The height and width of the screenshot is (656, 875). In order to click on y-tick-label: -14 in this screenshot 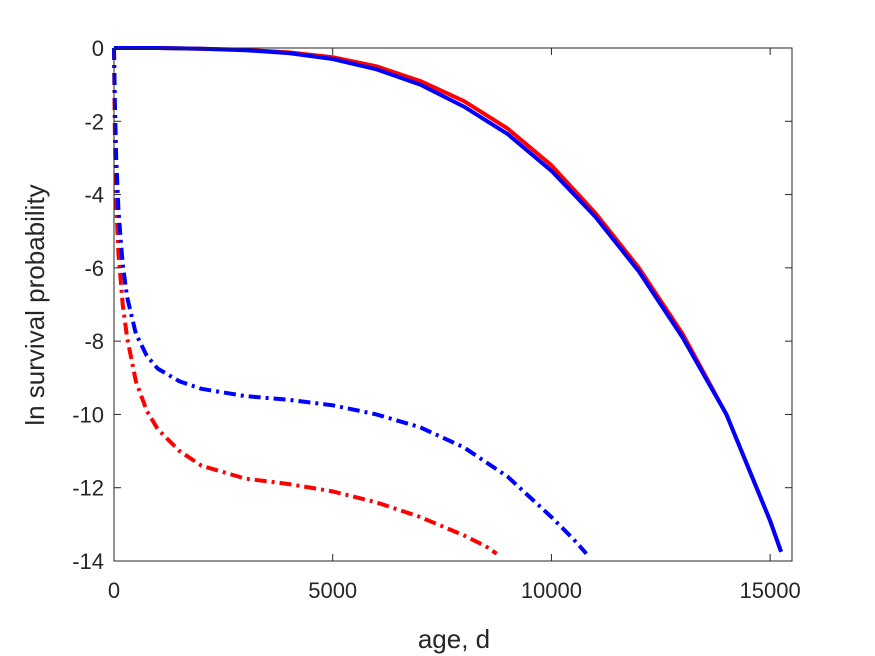, I will do `click(88, 561)`.